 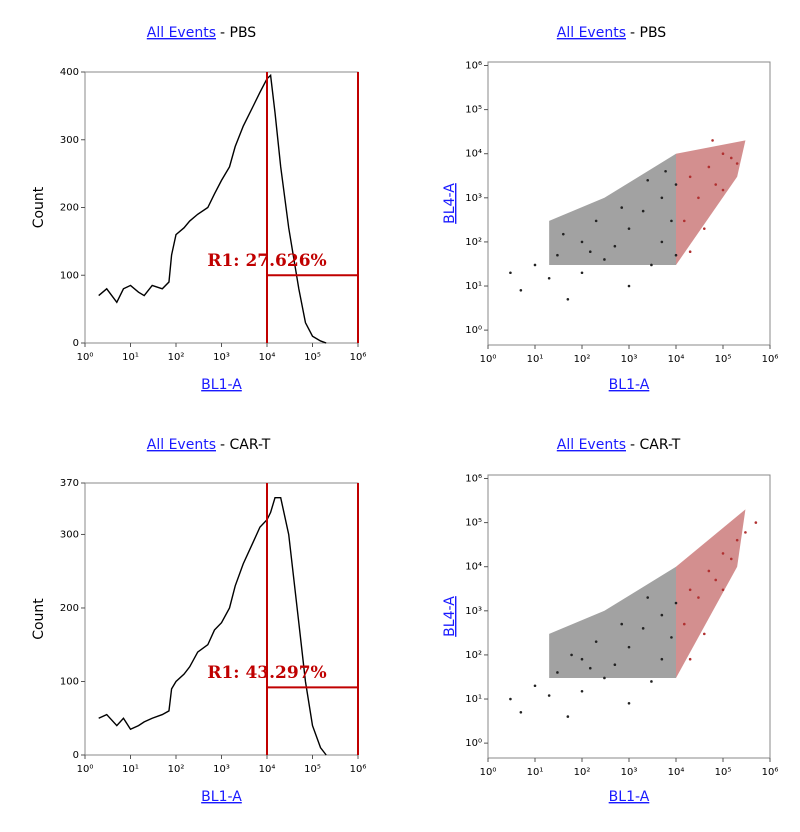 What do you see at coordinates (473, 242) in the screenshot?
I see `y-tick-label: 10²` at bounding box center [473, 242].